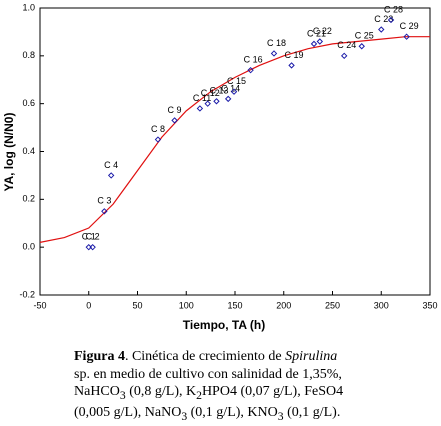 The image size is (441, 426). I want to click on point-label: C 14, so click(230, 88).